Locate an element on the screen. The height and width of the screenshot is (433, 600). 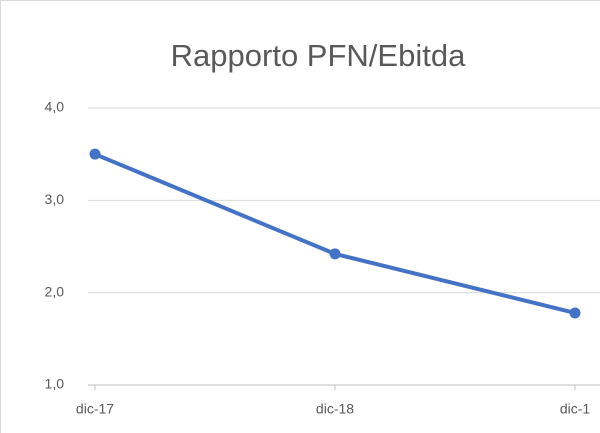
y-tick-label: 1,0 is located at coordinates (55, 384).